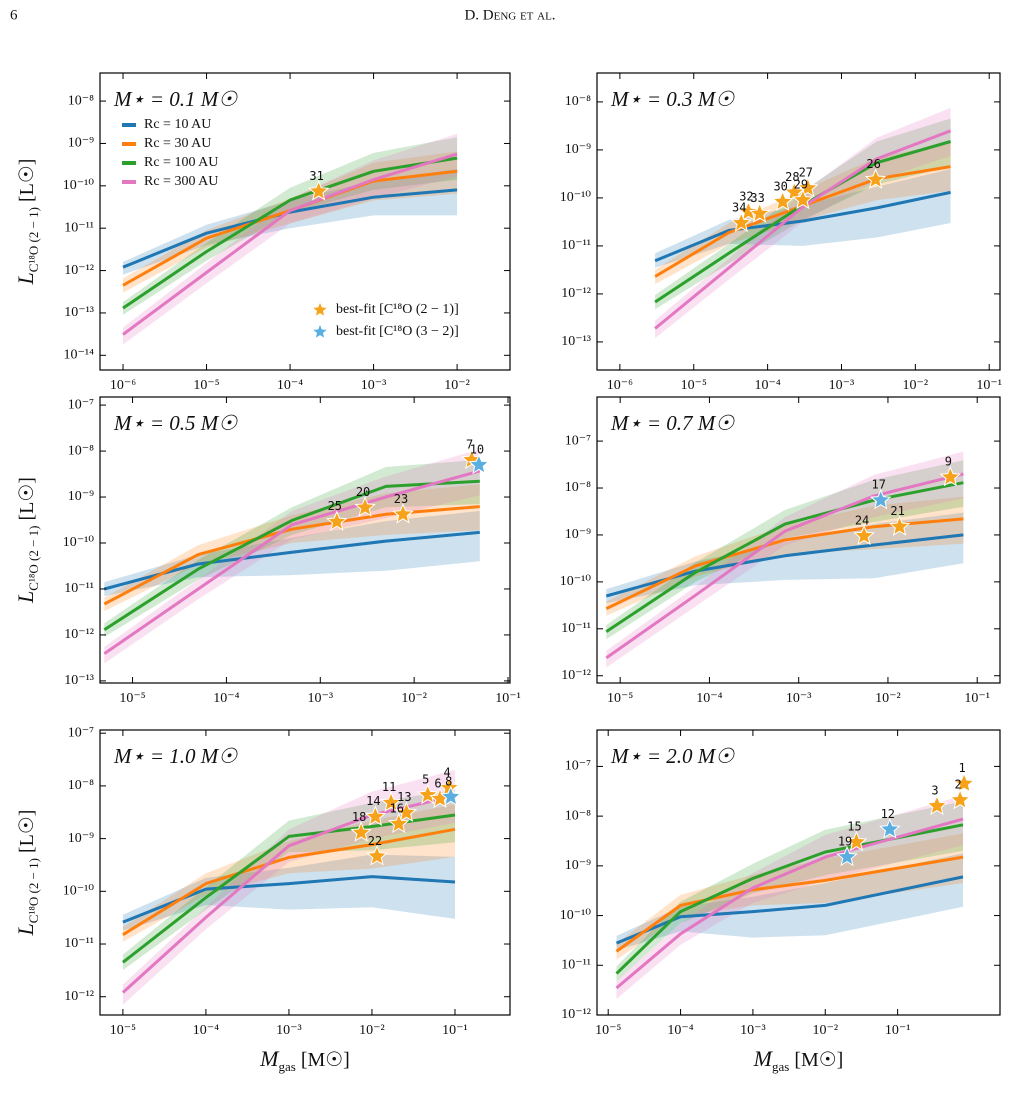 Image resolution: width=1020 pixels, height=1103 pixels. Describe the element at coordinates (780, 1066) in the screenshot. I see `label-subscript: gas` at that location.